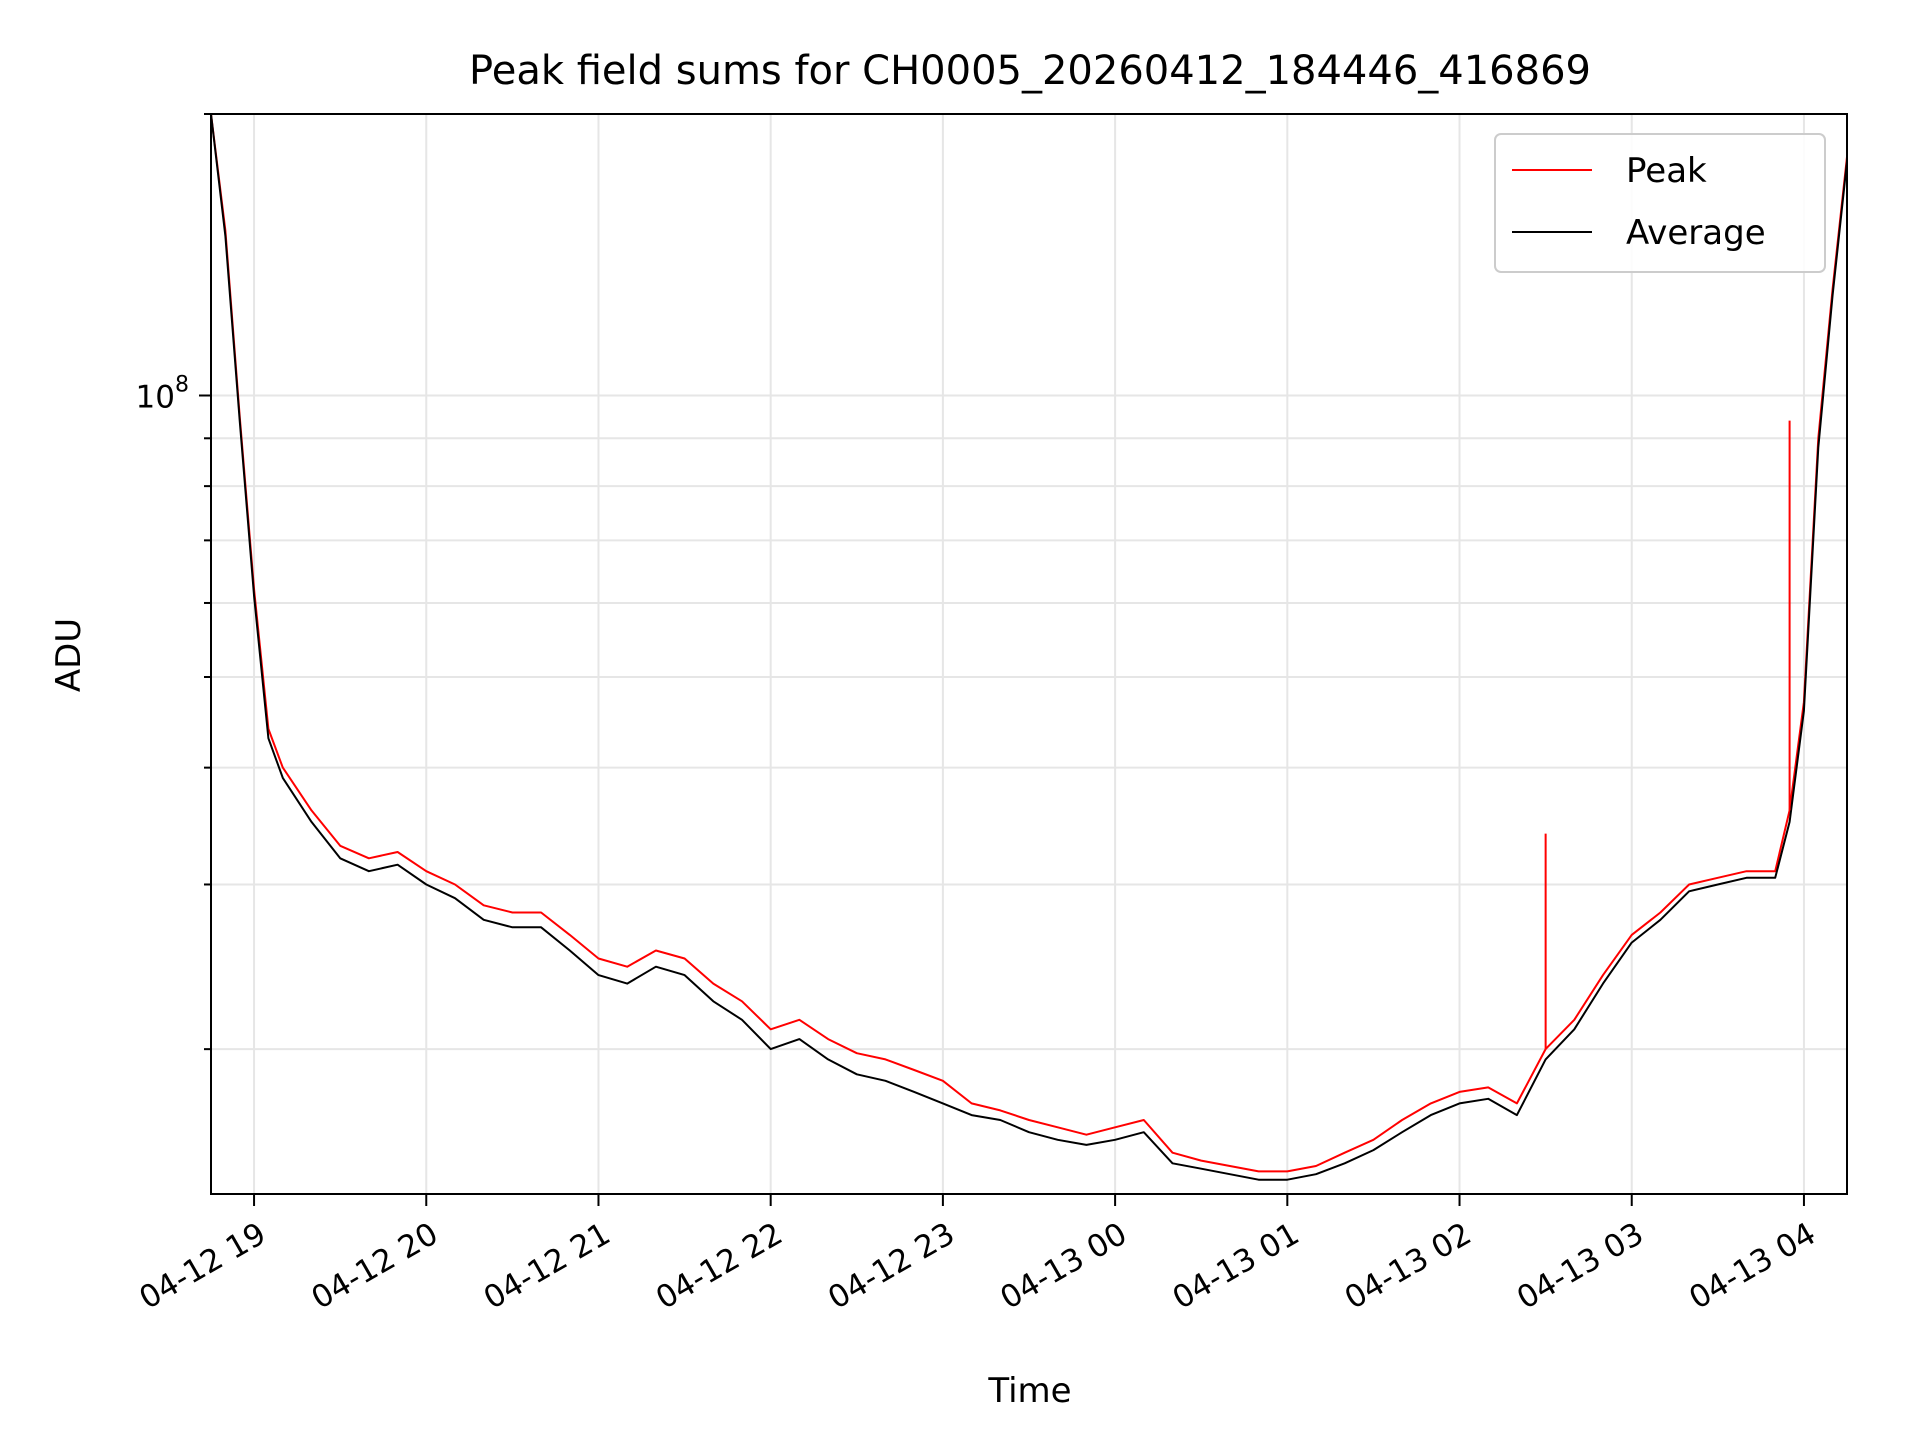 Image resolution: width=1920 pixels, height=1440 pixels. I want to click on x-tick-label: 04-13 03, so click(1580, 1266).